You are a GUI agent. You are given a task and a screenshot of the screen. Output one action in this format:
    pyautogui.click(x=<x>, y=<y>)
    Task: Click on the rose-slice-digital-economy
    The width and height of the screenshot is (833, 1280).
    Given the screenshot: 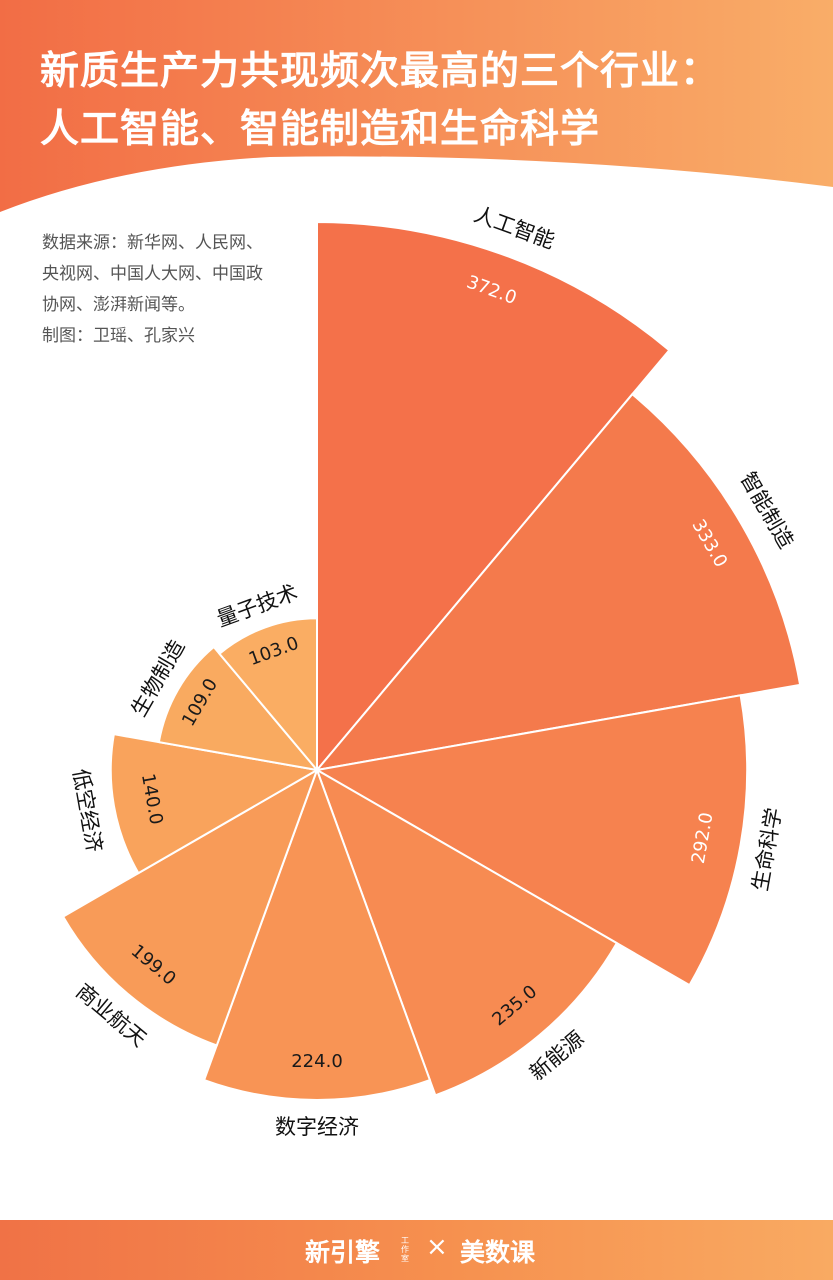 What is the action you would take?
    pyautogui.click(x=317, y=934)
    